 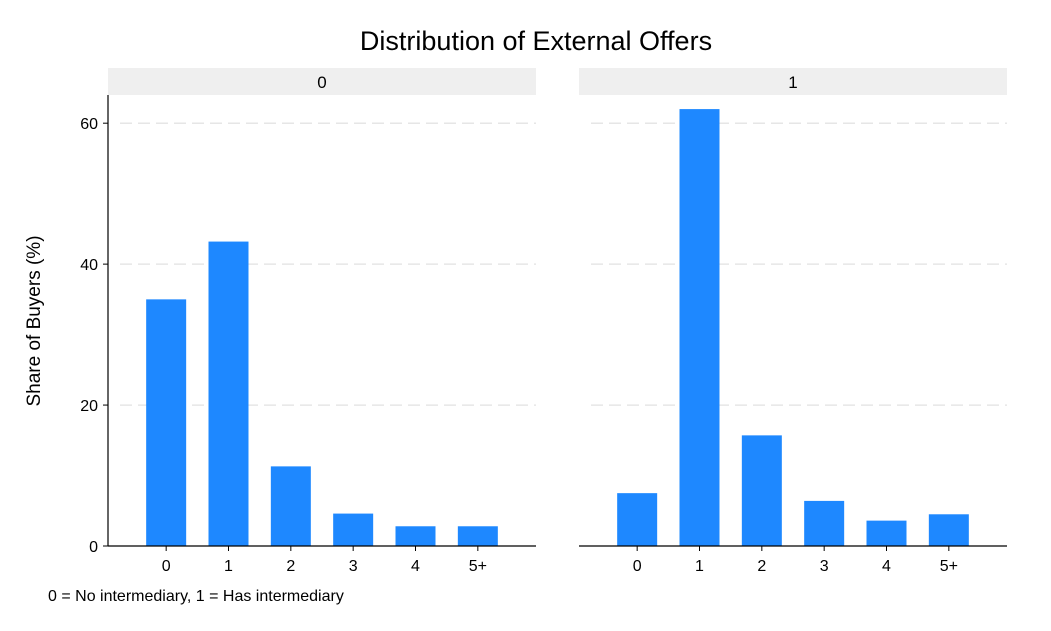 What do you see at coordinates (536, 41) in the screenshot?
I see `chart-title: Distribution of External Offers` at bounding box center [536, 41].